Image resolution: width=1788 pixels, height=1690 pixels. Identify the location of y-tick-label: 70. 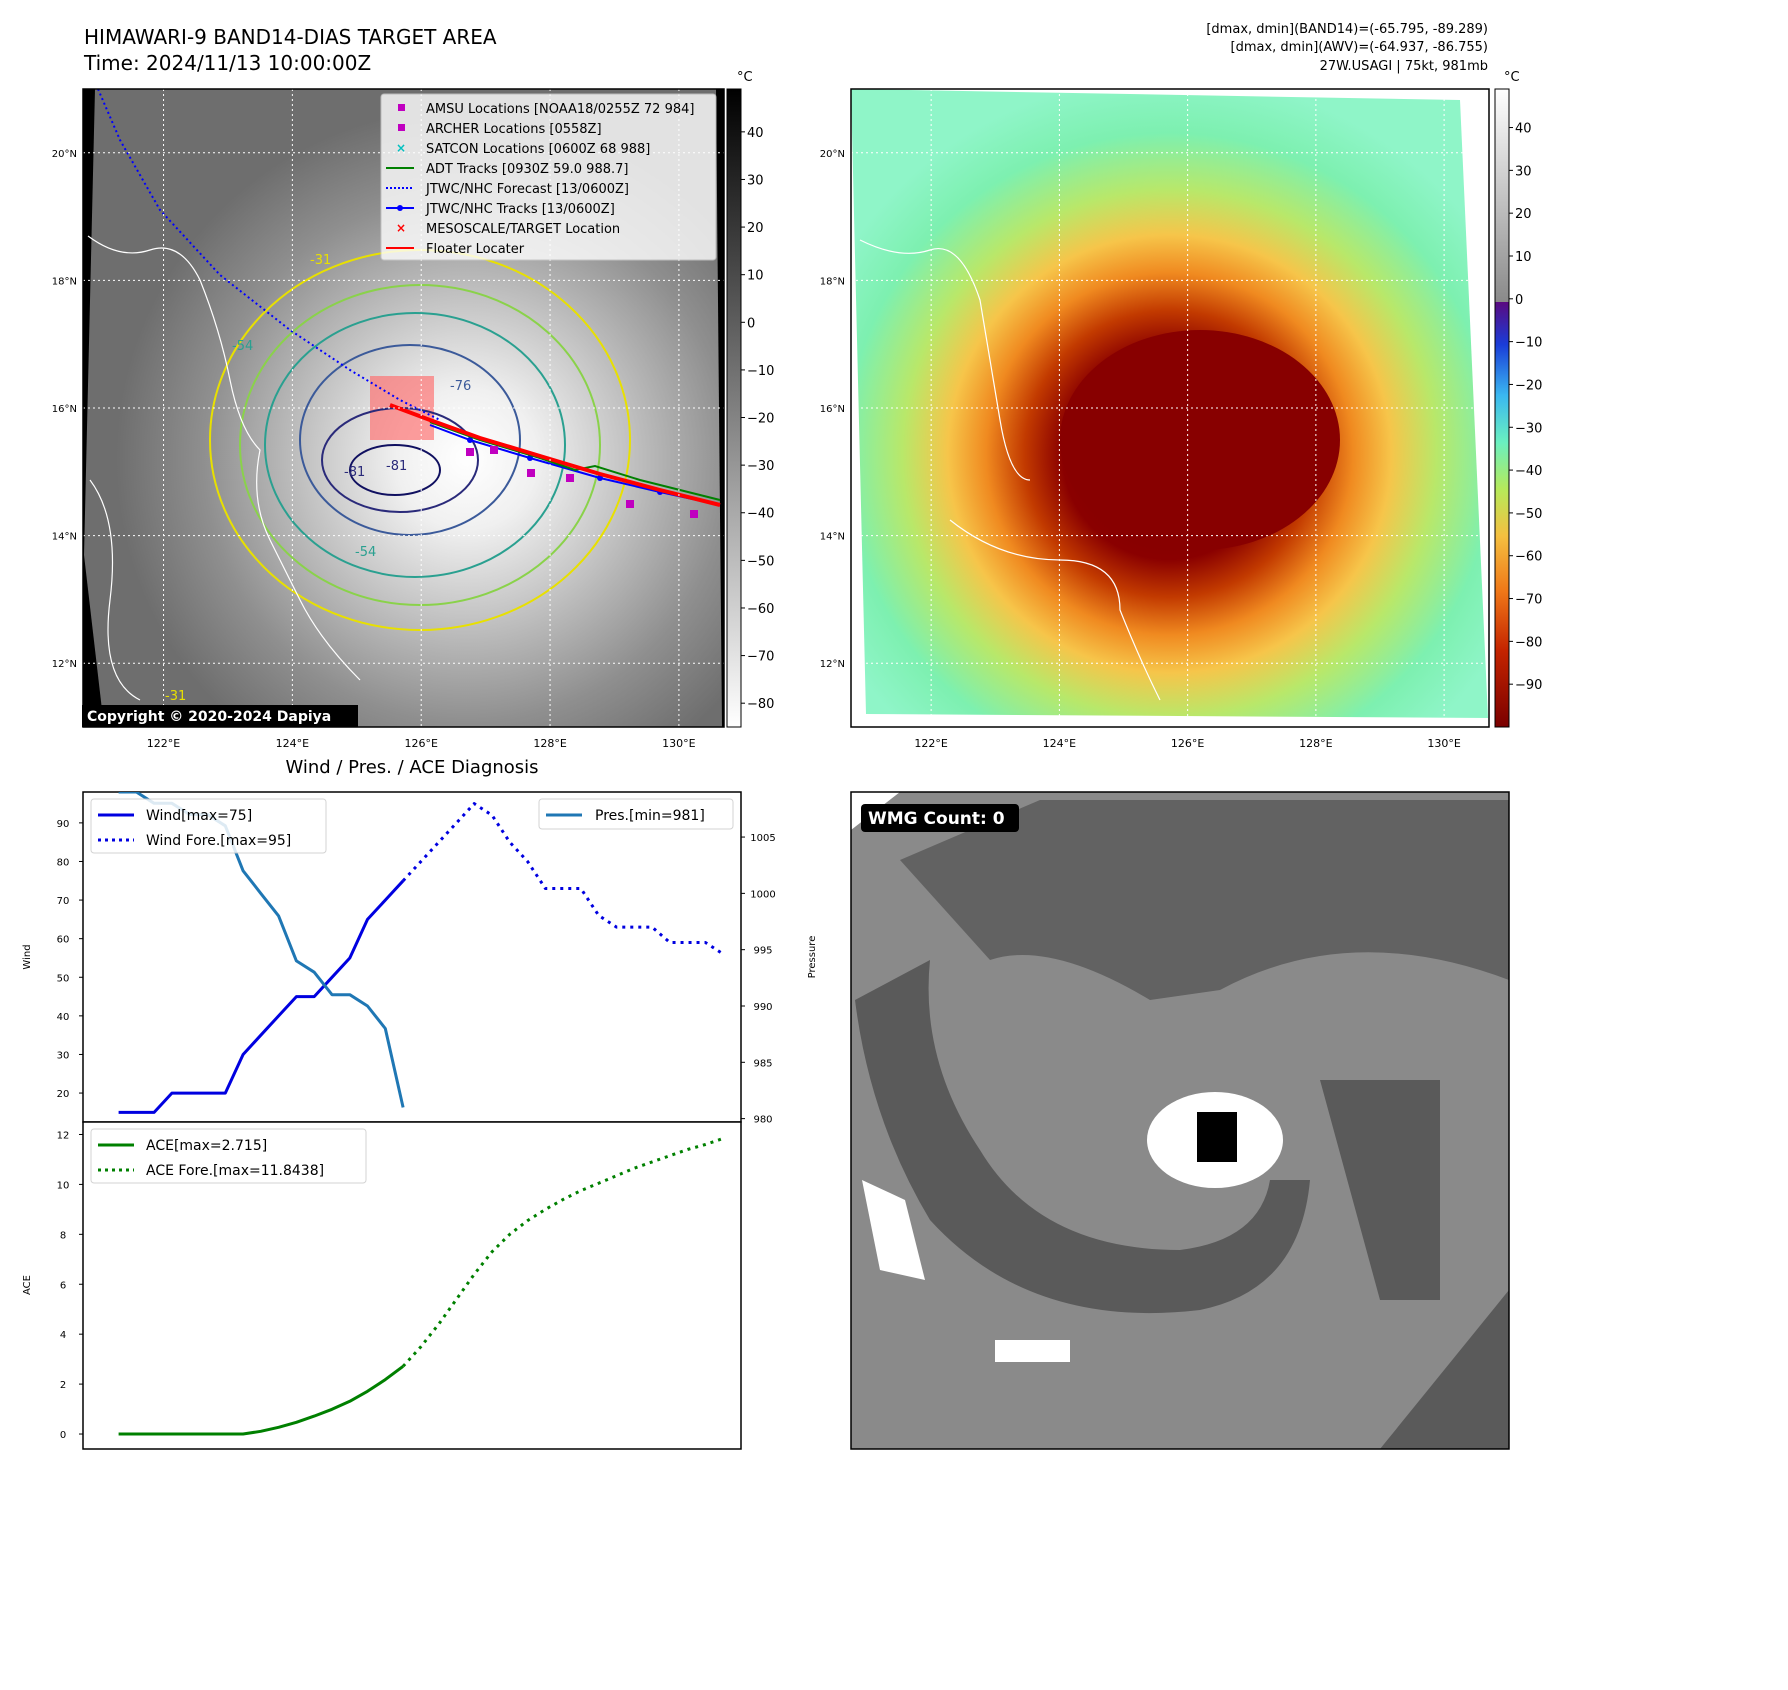
(63, 901).